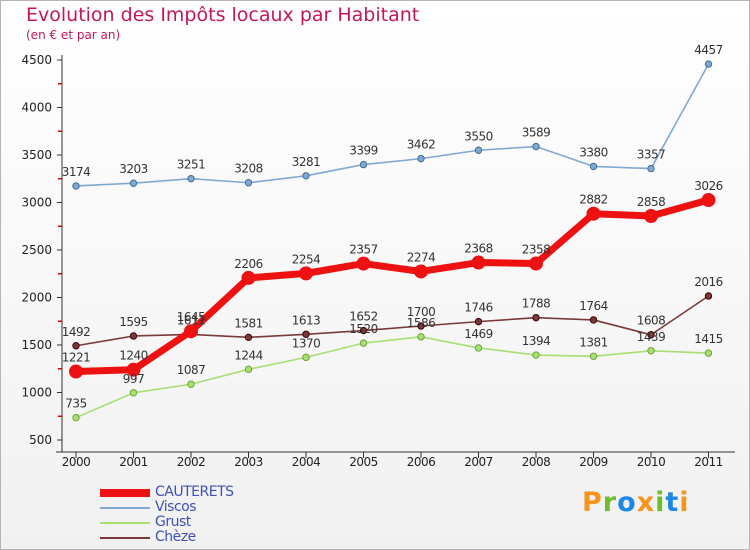 This screenshot has width=750, height=550. I want to click on data-label: 1221, so click(76, 358).